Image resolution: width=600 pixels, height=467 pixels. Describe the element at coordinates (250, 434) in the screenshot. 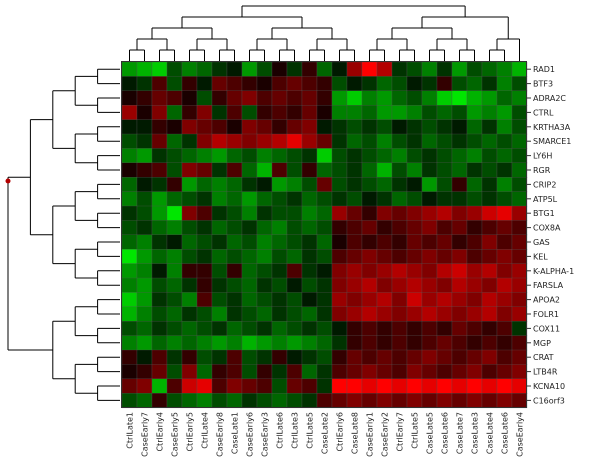

I see `column-label: CaseEarly6` at that location.